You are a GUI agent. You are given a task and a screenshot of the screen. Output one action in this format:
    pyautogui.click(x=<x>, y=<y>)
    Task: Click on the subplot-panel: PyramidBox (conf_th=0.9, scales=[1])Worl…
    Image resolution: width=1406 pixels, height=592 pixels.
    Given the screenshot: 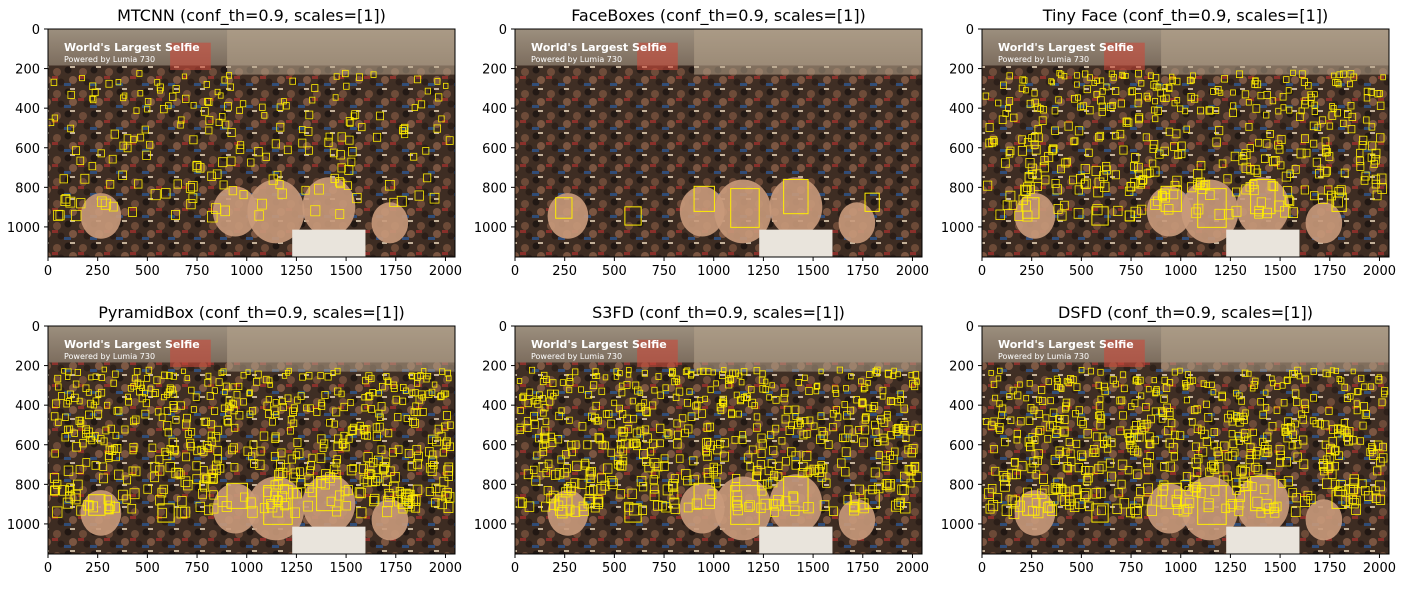 What is the action you would take?
    pyautogui.click(x=234, y=439)
    